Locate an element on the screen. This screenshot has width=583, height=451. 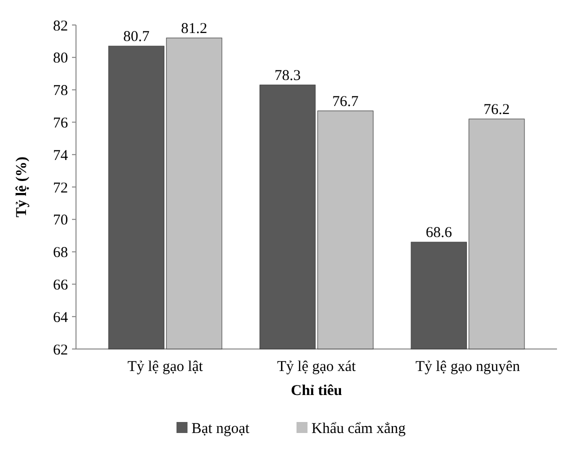
y-tick-label: 80 is located at coordinates (60, 58).